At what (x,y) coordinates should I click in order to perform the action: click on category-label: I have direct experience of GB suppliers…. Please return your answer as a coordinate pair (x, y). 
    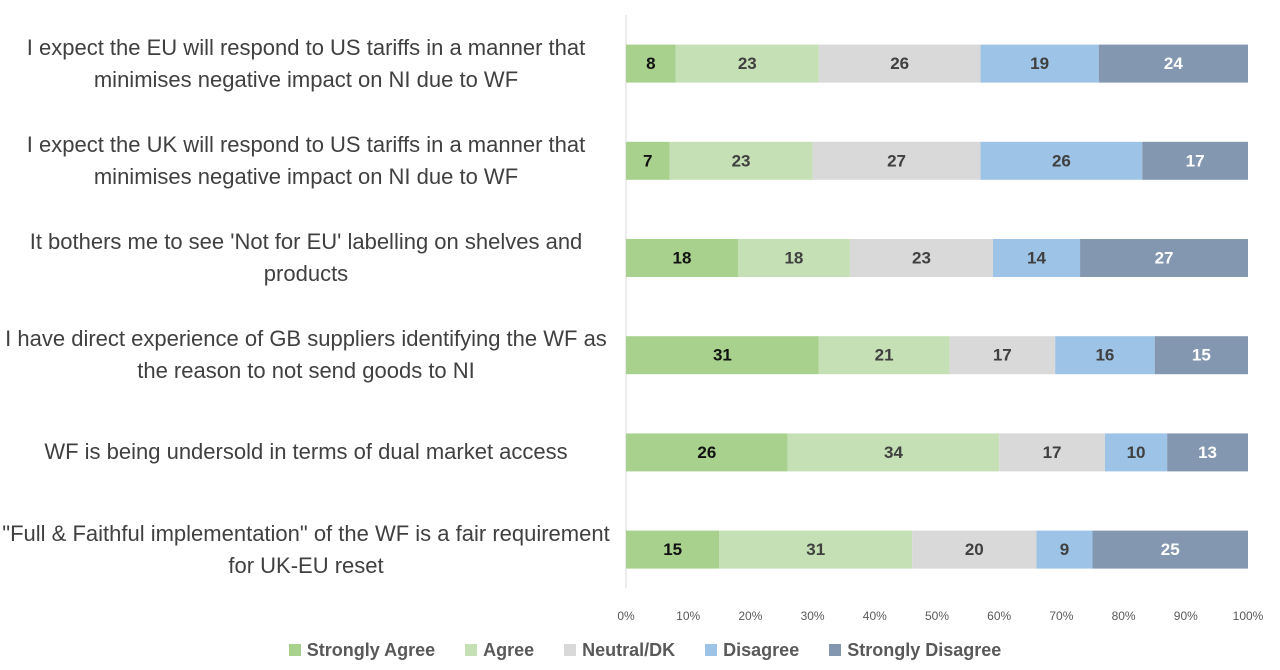
    Looking at the image, I should click on (306, 355).